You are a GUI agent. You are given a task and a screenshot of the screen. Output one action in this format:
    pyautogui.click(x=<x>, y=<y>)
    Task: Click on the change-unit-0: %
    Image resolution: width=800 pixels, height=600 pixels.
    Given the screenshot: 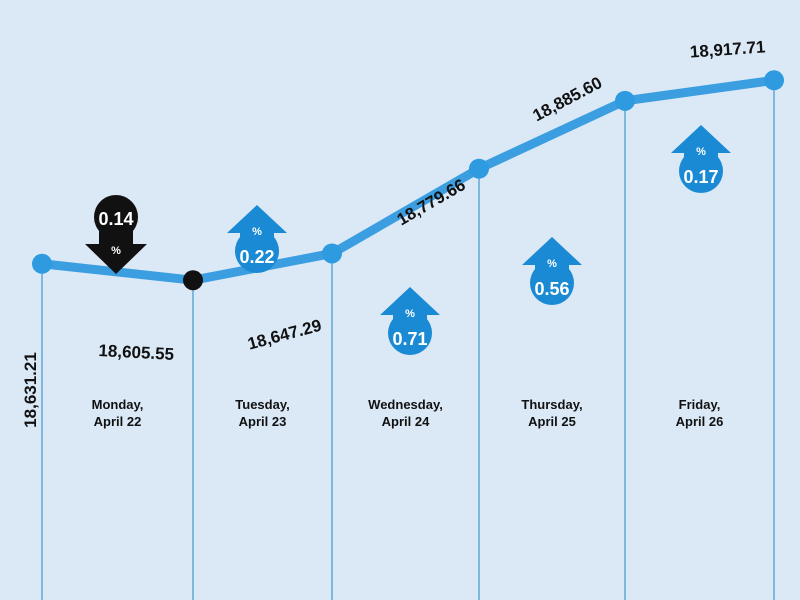 What is the action you would take?
    pyautogui.click(x=116, y=251)
    